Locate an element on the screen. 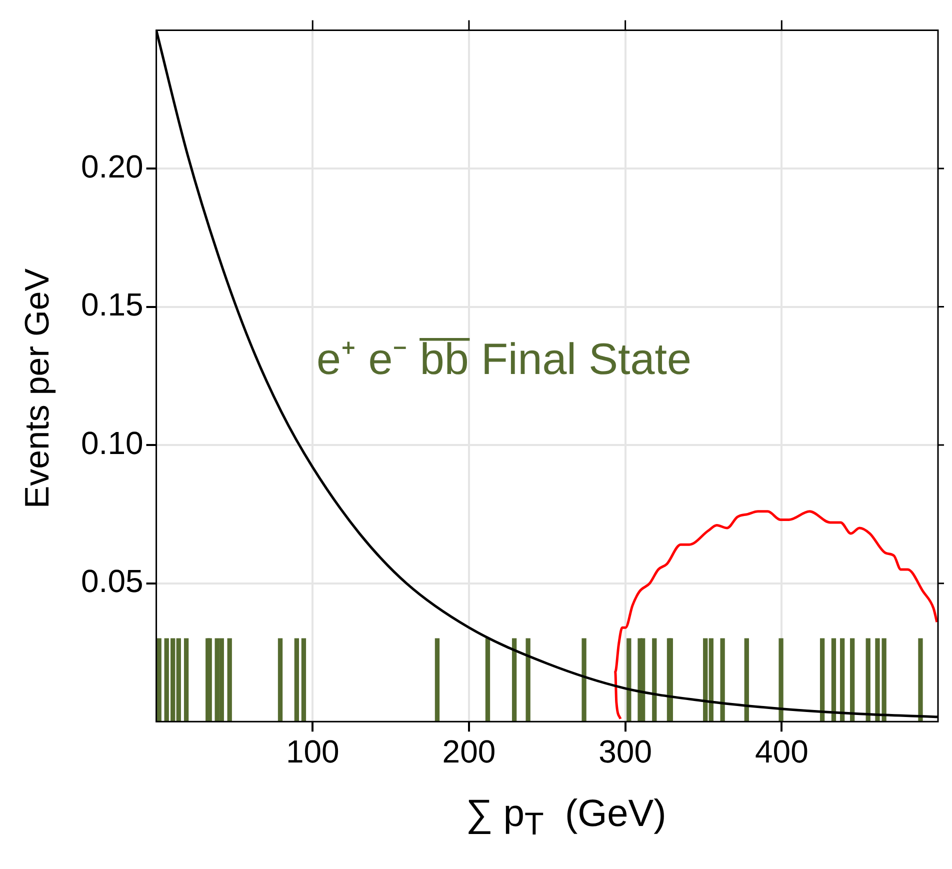  y-tick-label: 0.20 is located at coordinates (112, 166).